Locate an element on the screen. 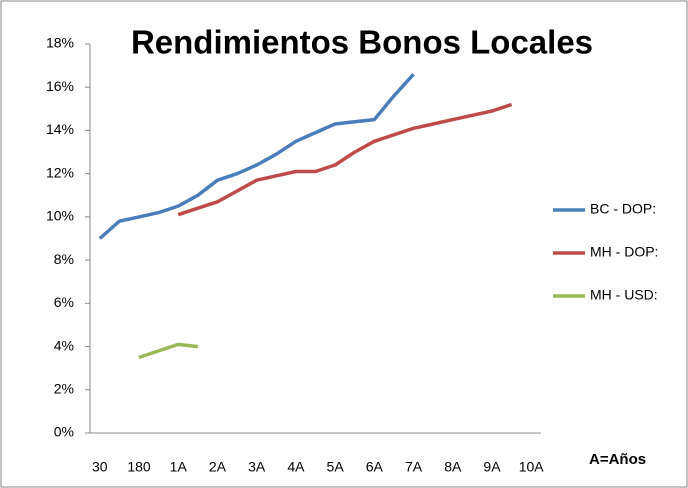  y-tick-label: 14% is located at coordinates (60, 129).